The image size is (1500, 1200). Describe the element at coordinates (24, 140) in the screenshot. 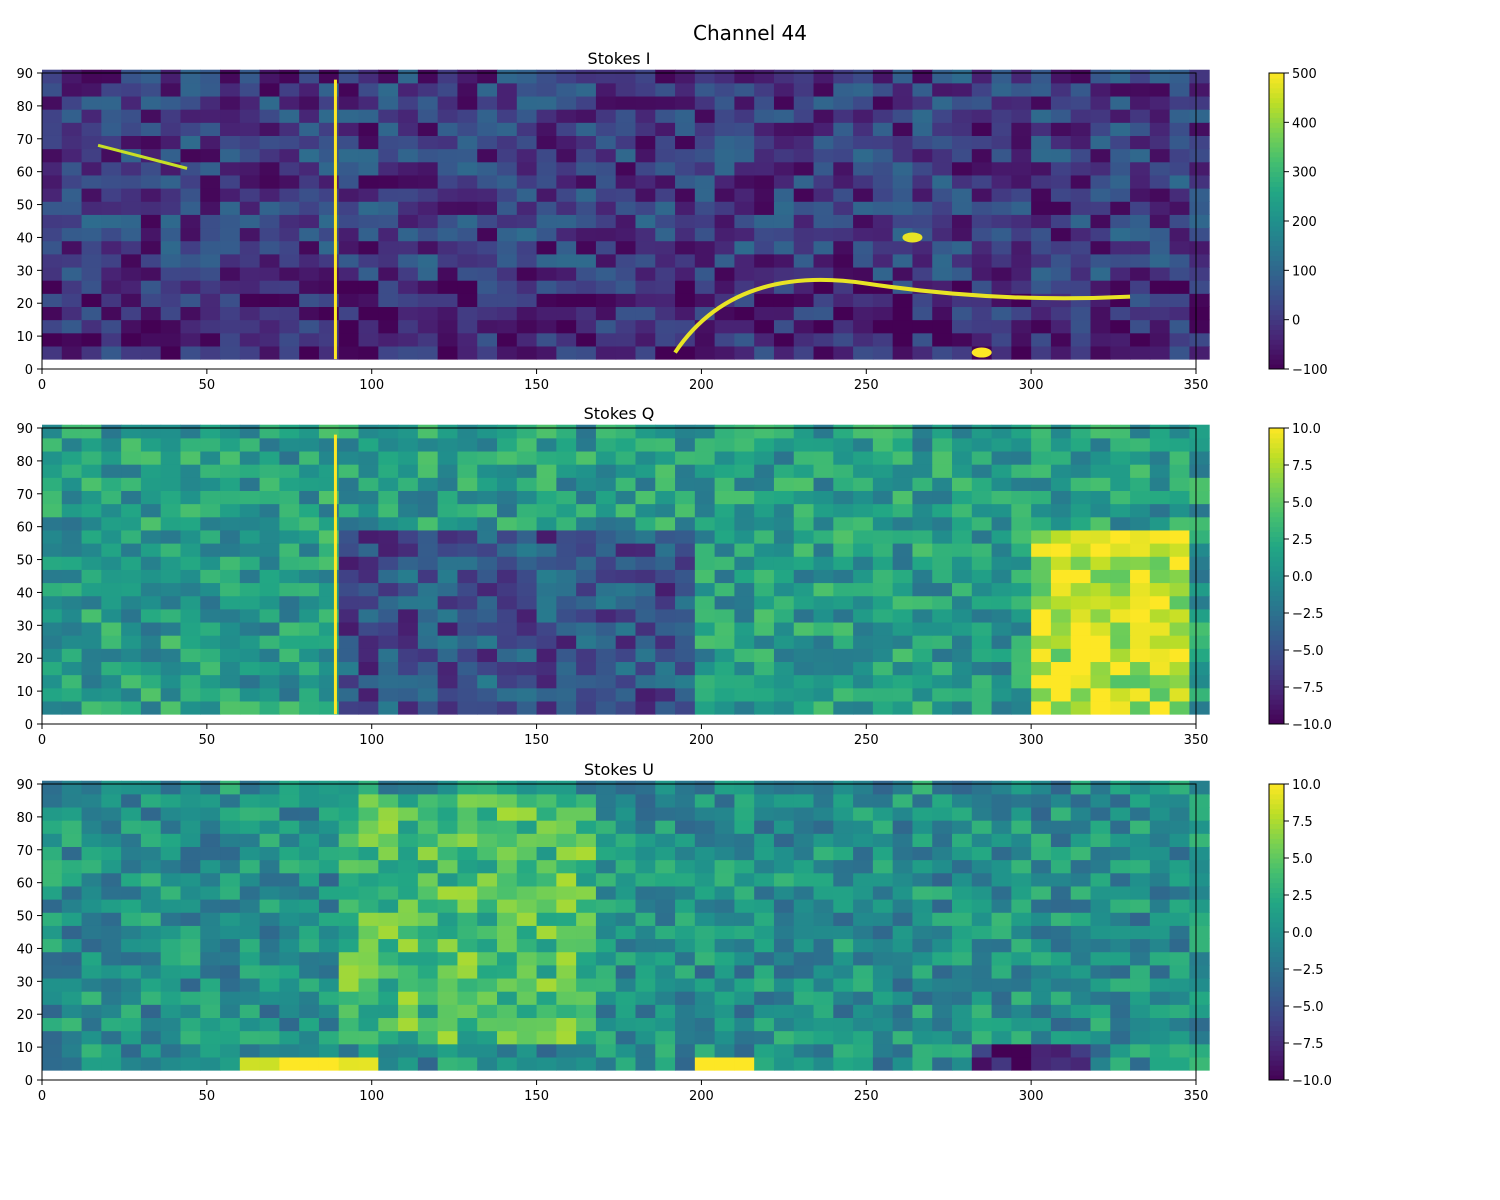

I see `y-tick-label: 70` at that location.